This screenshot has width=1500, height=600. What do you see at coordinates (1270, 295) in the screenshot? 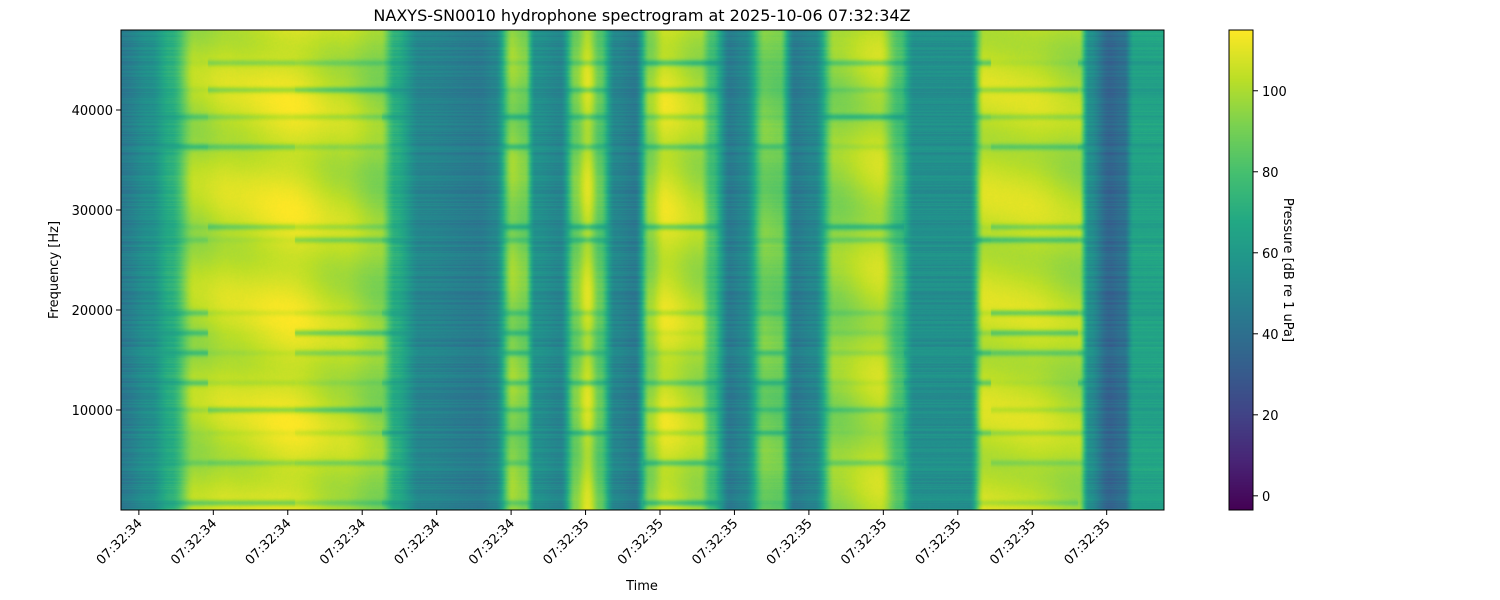
I see `colorbar-ticks: 0 20 40 60 80 100` at bounding box center [1270, 295].